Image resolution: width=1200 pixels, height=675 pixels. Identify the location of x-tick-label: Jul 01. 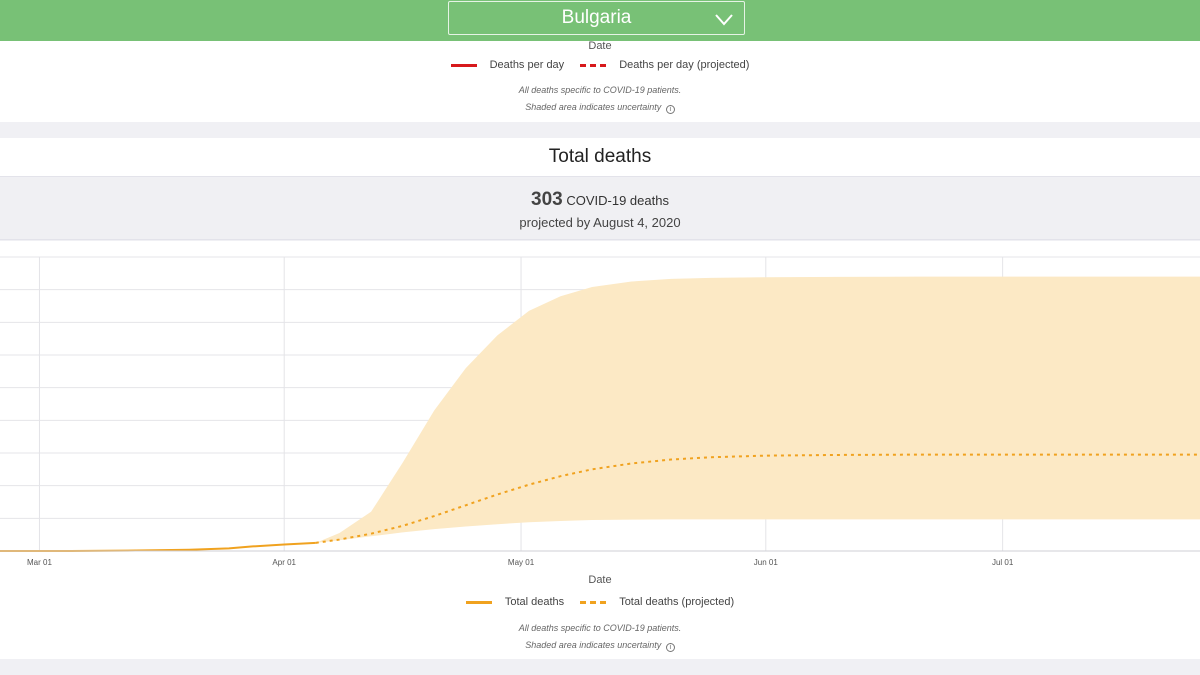
(1003, 562).